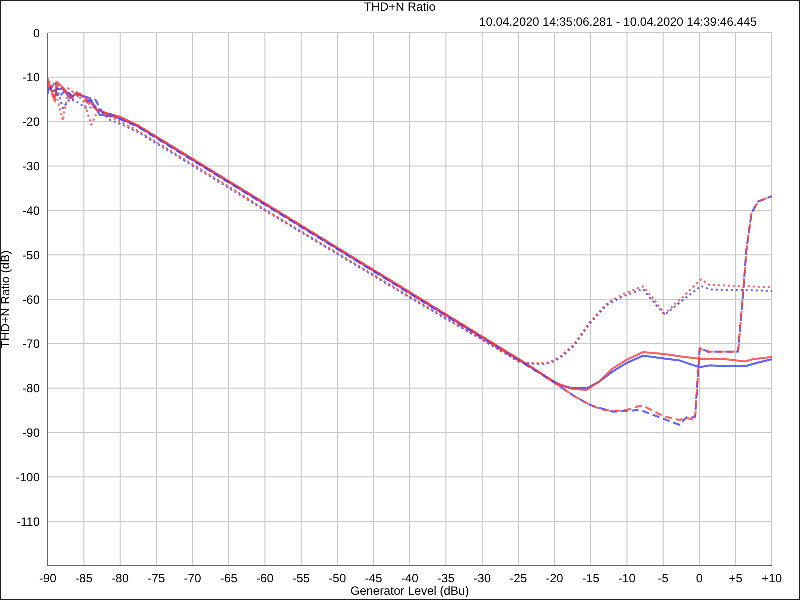 The height and width of the screenshot is (600, 800). I want to click on x-tick-label: -10, so click(627, 579).